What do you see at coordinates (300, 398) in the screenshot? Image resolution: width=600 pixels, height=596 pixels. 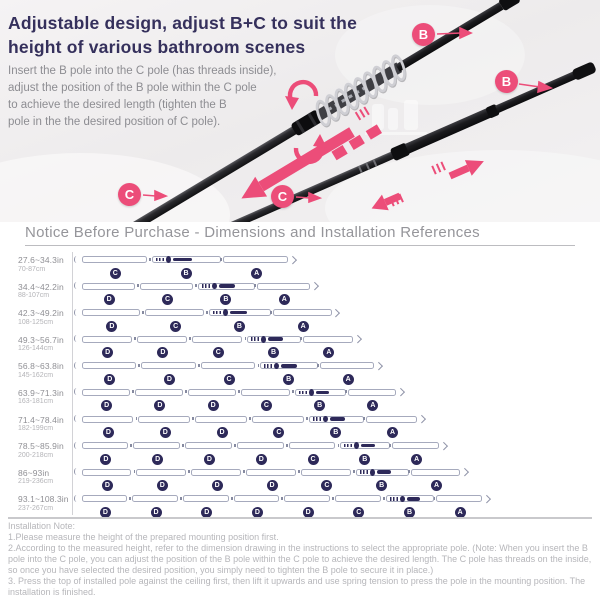 I see `size-row: 63.9~71.3in 163-181cm D D D C B A` at bounding box center [300, 398].